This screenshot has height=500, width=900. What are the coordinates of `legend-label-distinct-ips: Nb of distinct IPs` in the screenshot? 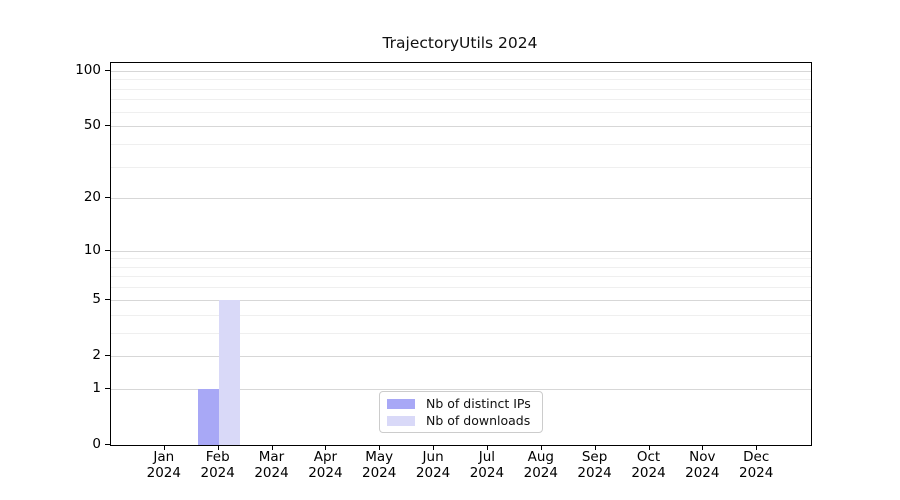 It's located at (478, 403).